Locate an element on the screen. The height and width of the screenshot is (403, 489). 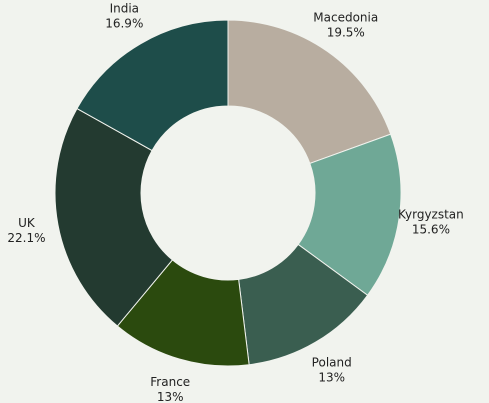
slice-value-label: 19.5% is located at coordinates (346, 33).